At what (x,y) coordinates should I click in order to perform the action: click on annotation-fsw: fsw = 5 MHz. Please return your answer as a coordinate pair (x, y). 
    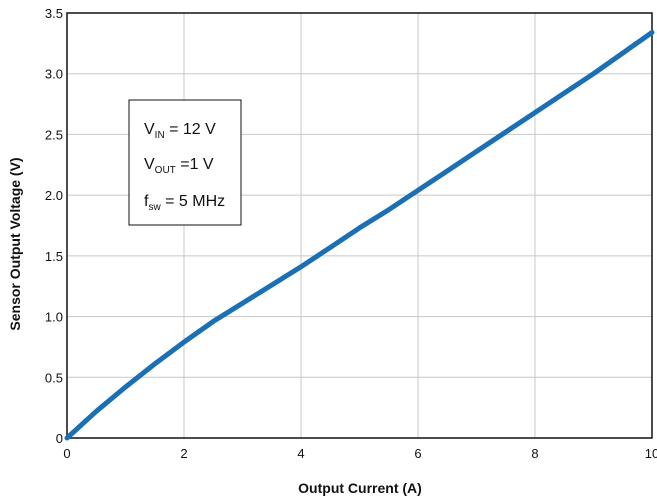
    Looking at the image, I should click on (184, 203).